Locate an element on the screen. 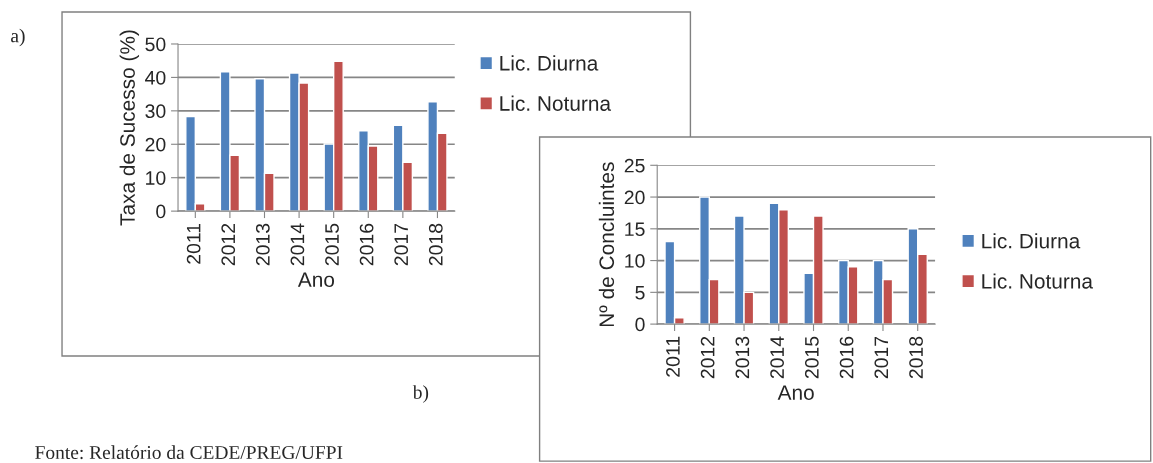 The width and height of the screenshot is (1153, 463). y-tick-label: 50 is located at coordinates (155, 44).